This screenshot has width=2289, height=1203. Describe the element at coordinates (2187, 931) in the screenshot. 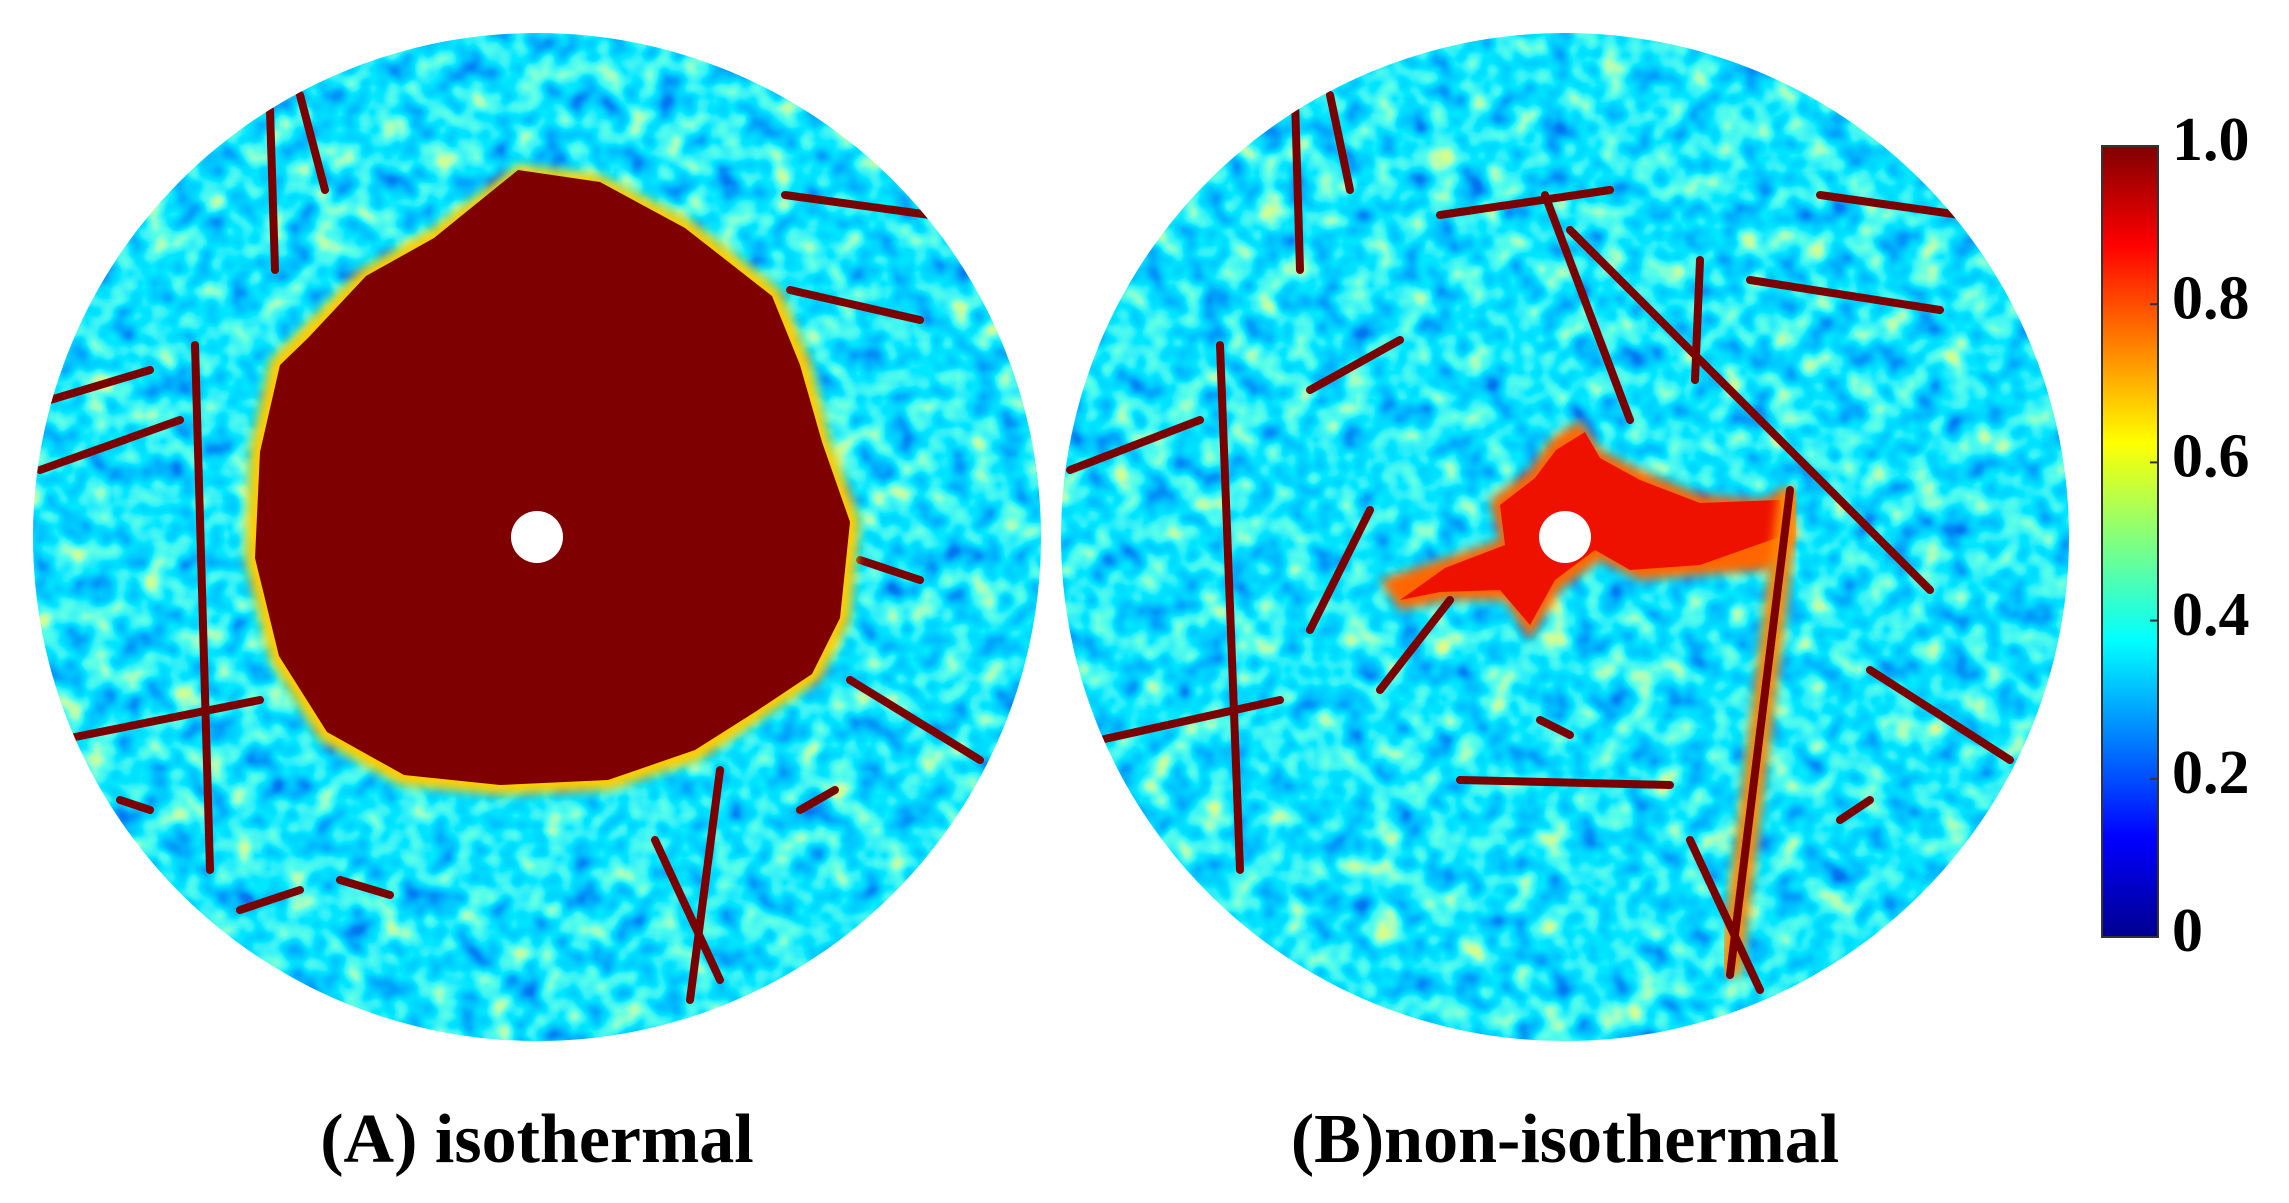

I see `colorbar-tick-label: 0` at that location.